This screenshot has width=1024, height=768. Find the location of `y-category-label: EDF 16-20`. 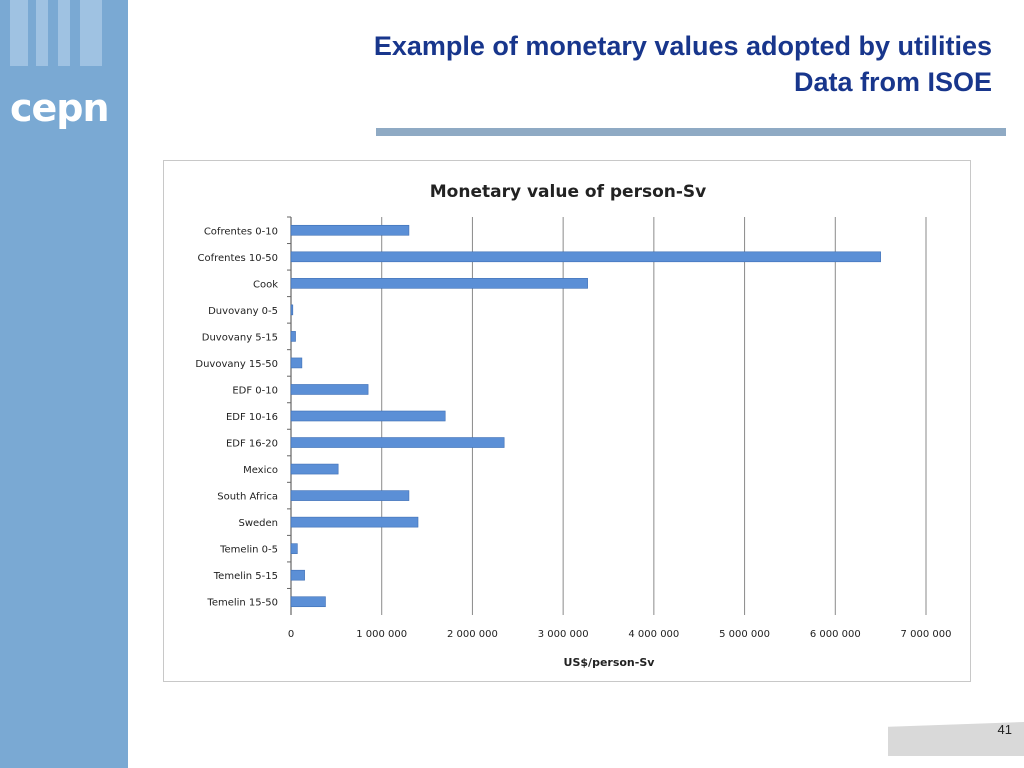

y-category-label: EDF 16-20 is located at coordinates (252, 444).